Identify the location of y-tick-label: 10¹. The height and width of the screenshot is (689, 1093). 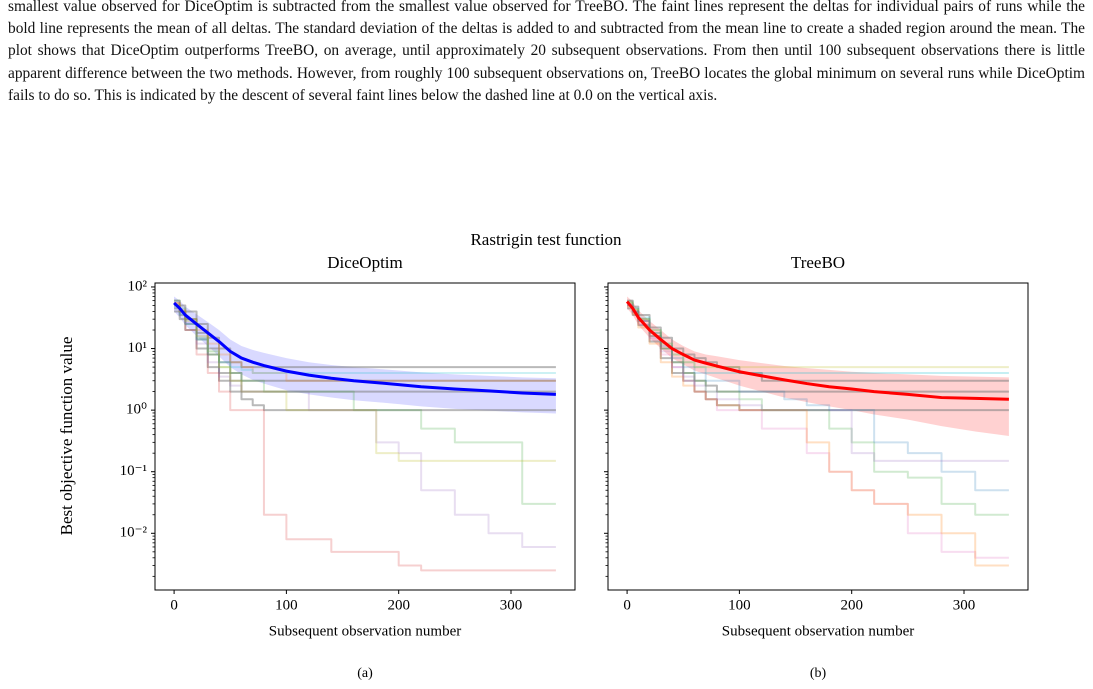
(138, 348).